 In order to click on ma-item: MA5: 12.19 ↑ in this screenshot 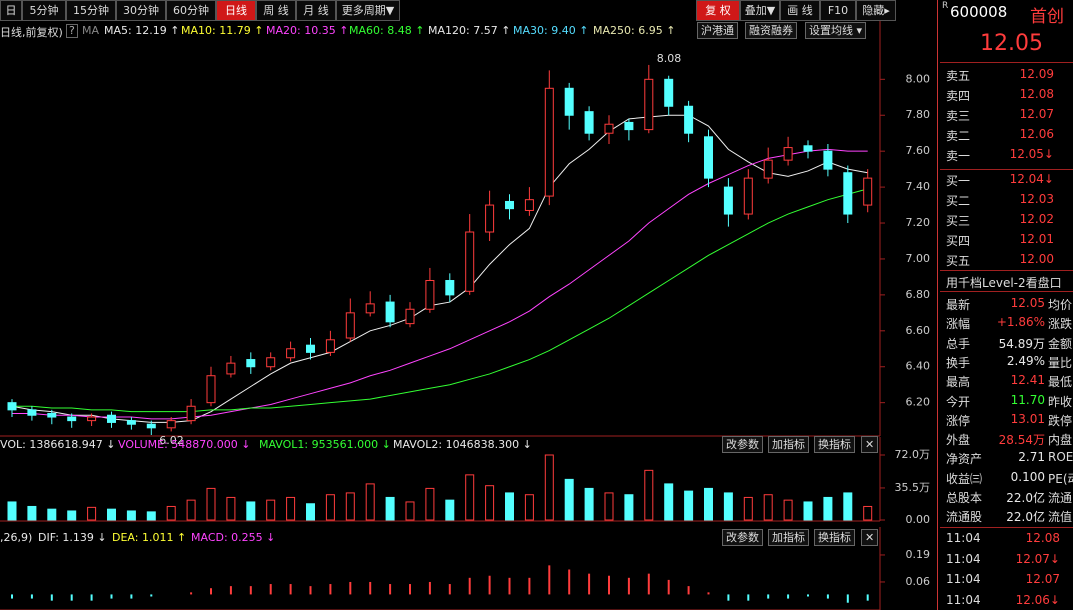, I will do `click(142, 30)`.